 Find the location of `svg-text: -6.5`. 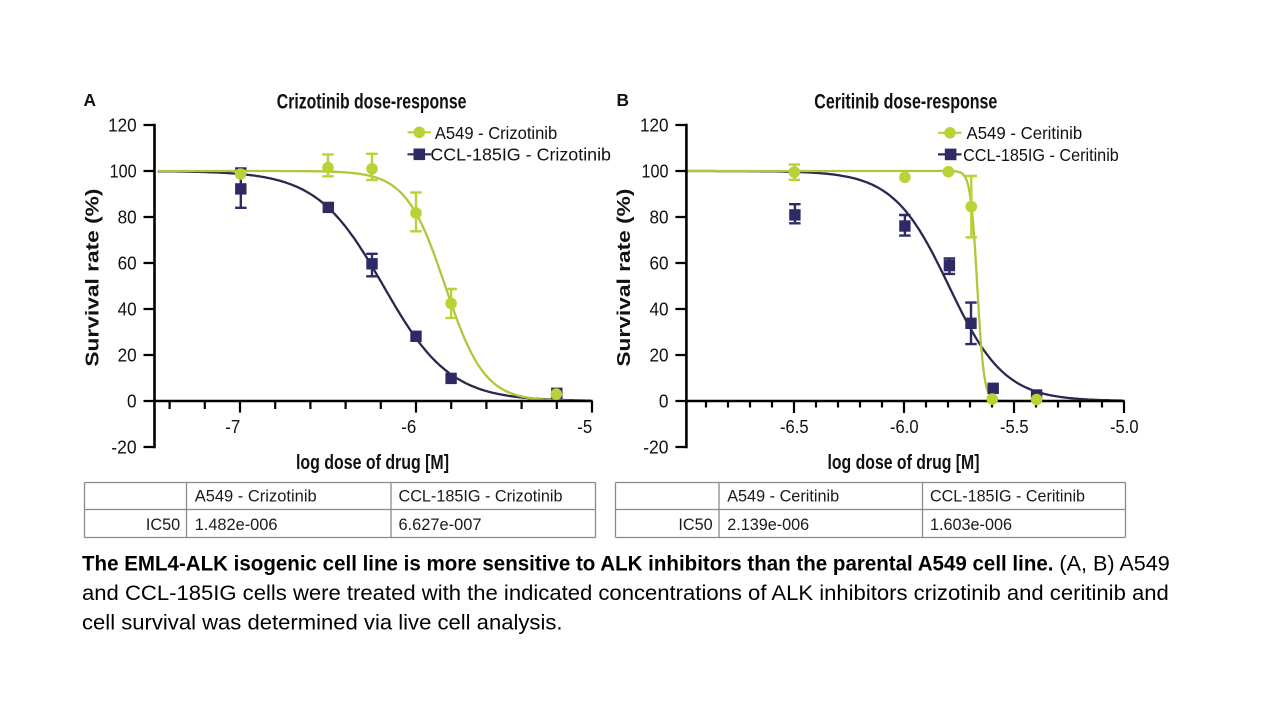

svg-text: -6.5 is located at coordinates (794, 427).